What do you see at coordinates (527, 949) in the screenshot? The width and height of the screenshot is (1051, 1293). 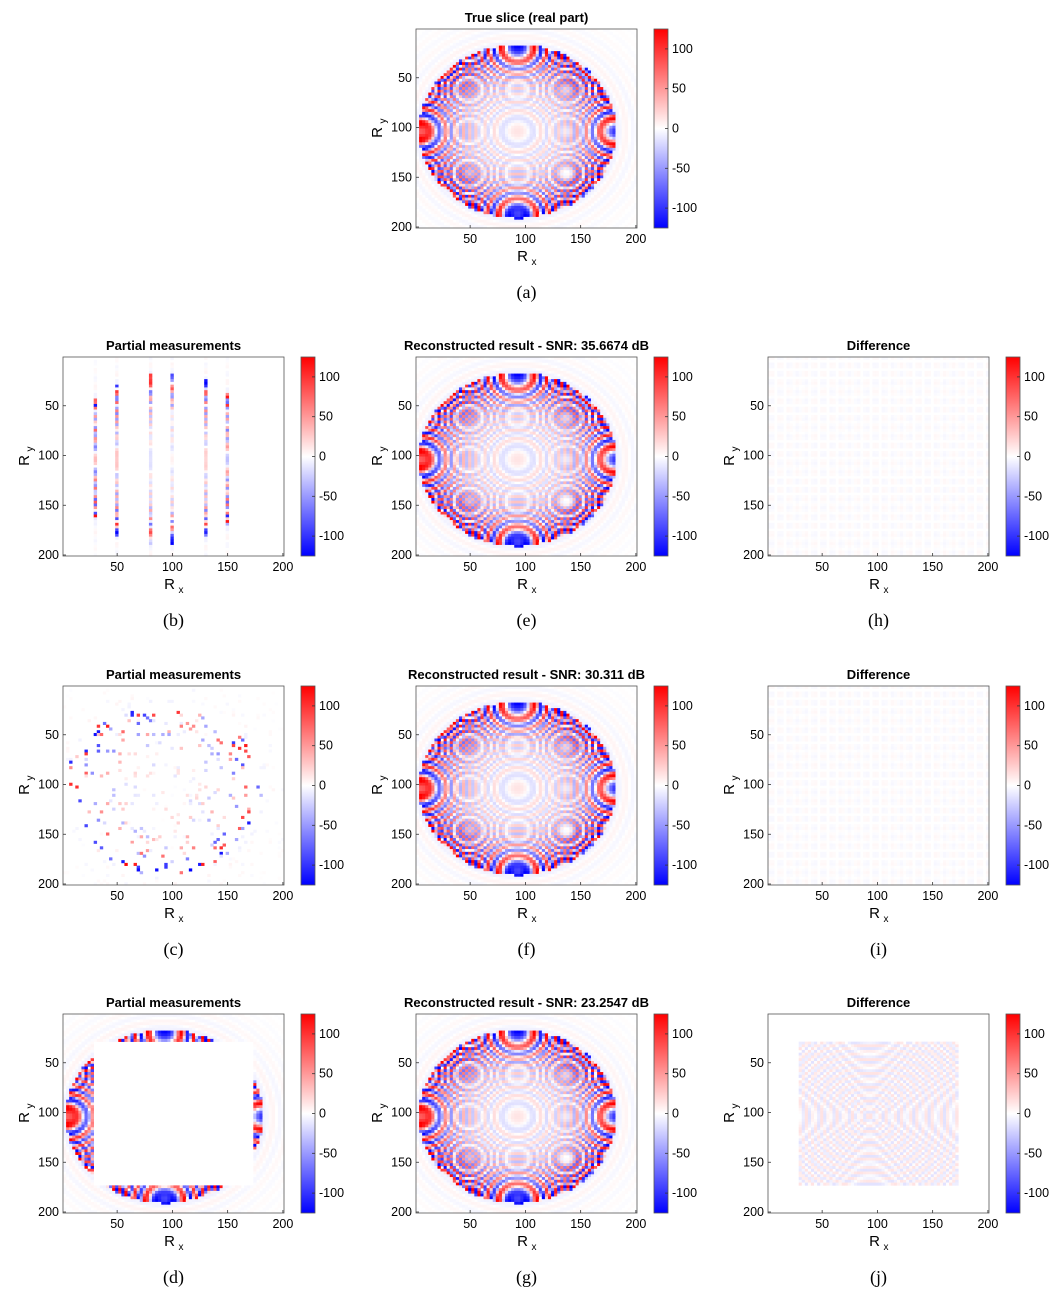 I see `panel-caption: (f)` at bounding box center [527, 949].